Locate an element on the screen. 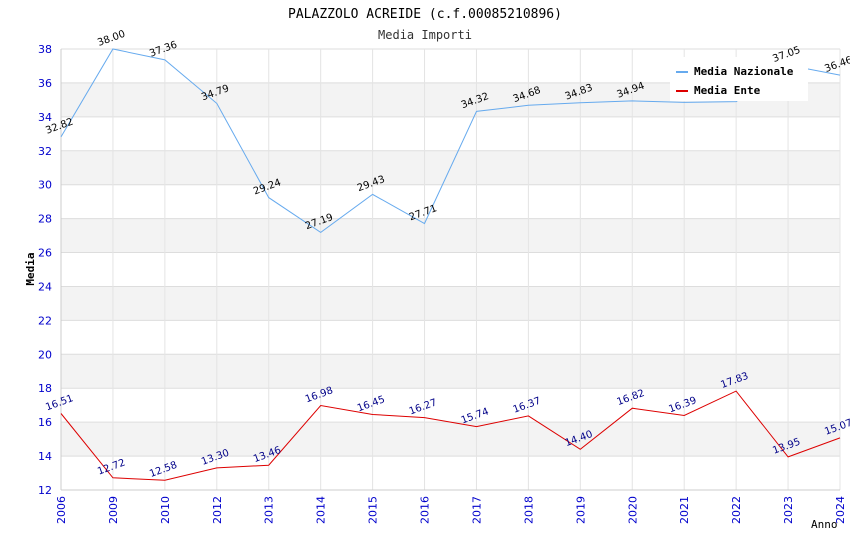  y-axis-ticks: 12 14 16 18 20 22 24 26 28 30 32 34 36 38 is located at coordinates (45, 270).